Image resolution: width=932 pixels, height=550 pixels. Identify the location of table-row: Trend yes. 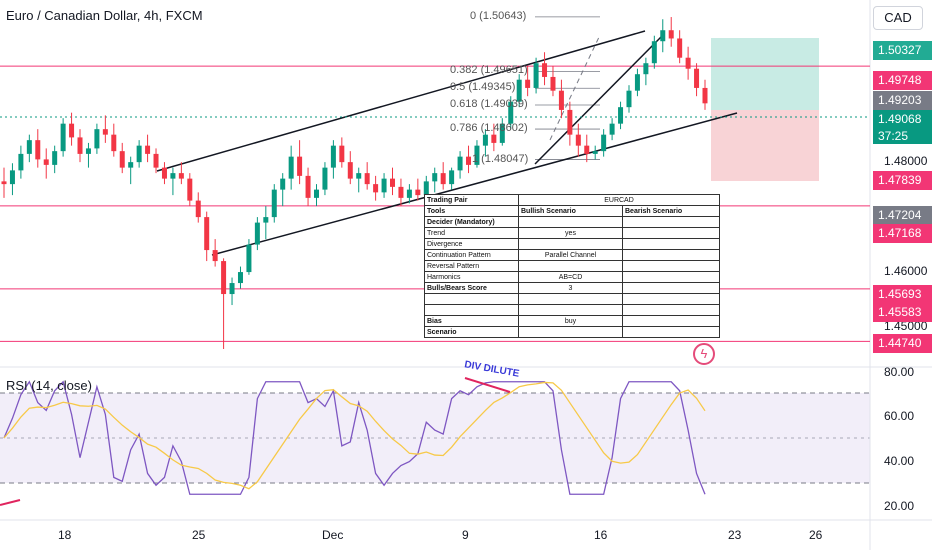
(572, 233).